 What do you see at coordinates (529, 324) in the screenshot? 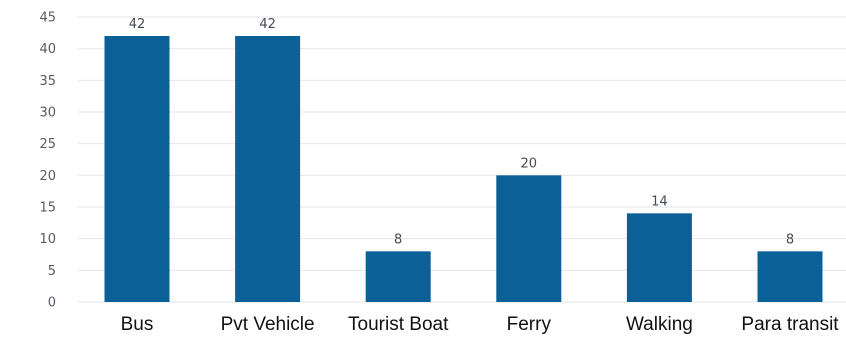
I see `category-label: Ferry` at bounding box center [529, 324].